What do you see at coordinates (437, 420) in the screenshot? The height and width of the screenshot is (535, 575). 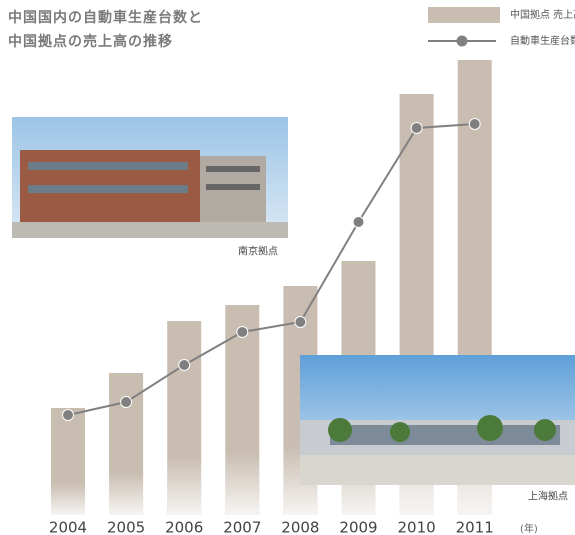 I see `photo-shanghai` at bounding box center [437, 420].